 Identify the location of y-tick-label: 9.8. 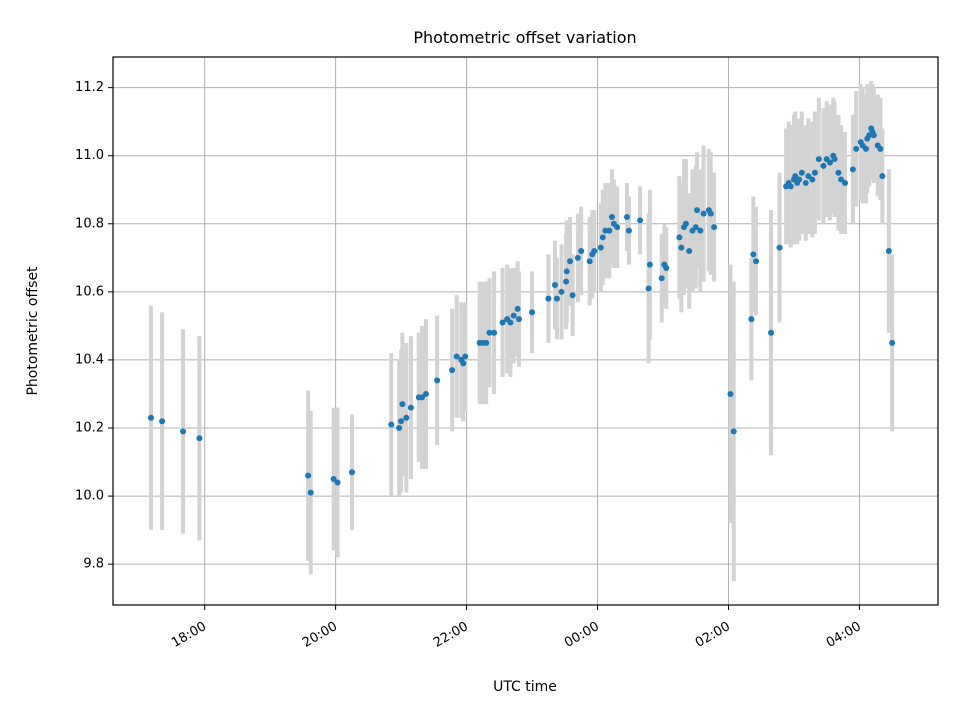
(93, 564).